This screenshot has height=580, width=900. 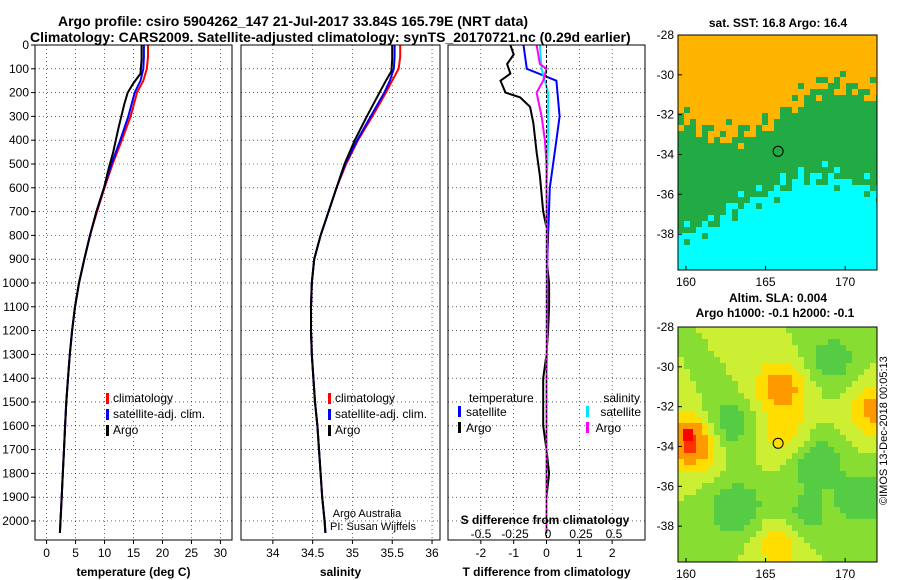 I want to click on map-x-tick-label: 170, so click(x=845, y=282).